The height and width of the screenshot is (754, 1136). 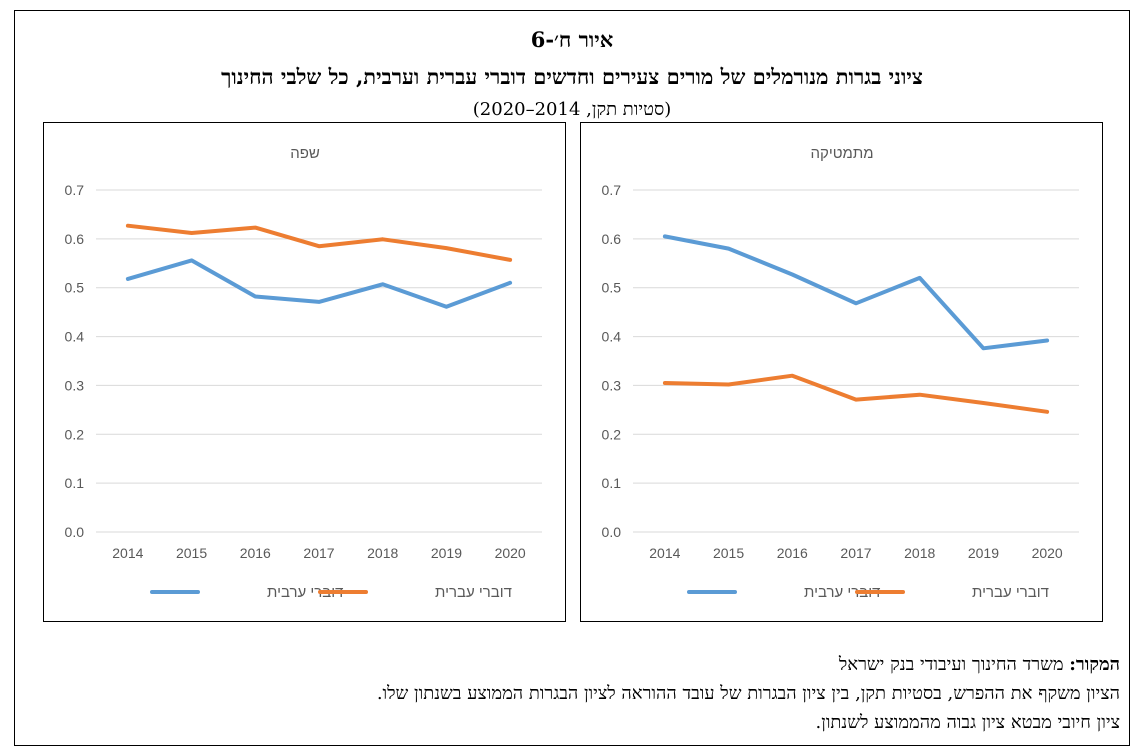 I want to click on language-series-line-hebrew, so click(x=319, y=242).